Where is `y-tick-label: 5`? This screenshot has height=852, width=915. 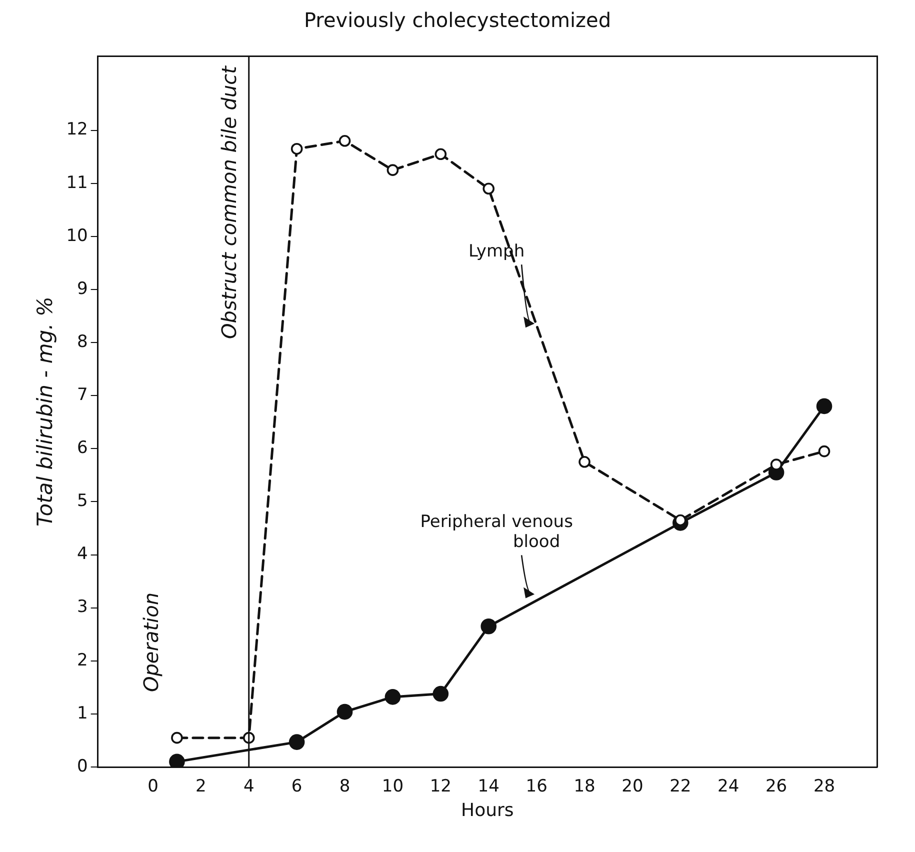 y-tick-label: 5 is located at coordinates (82, 501).